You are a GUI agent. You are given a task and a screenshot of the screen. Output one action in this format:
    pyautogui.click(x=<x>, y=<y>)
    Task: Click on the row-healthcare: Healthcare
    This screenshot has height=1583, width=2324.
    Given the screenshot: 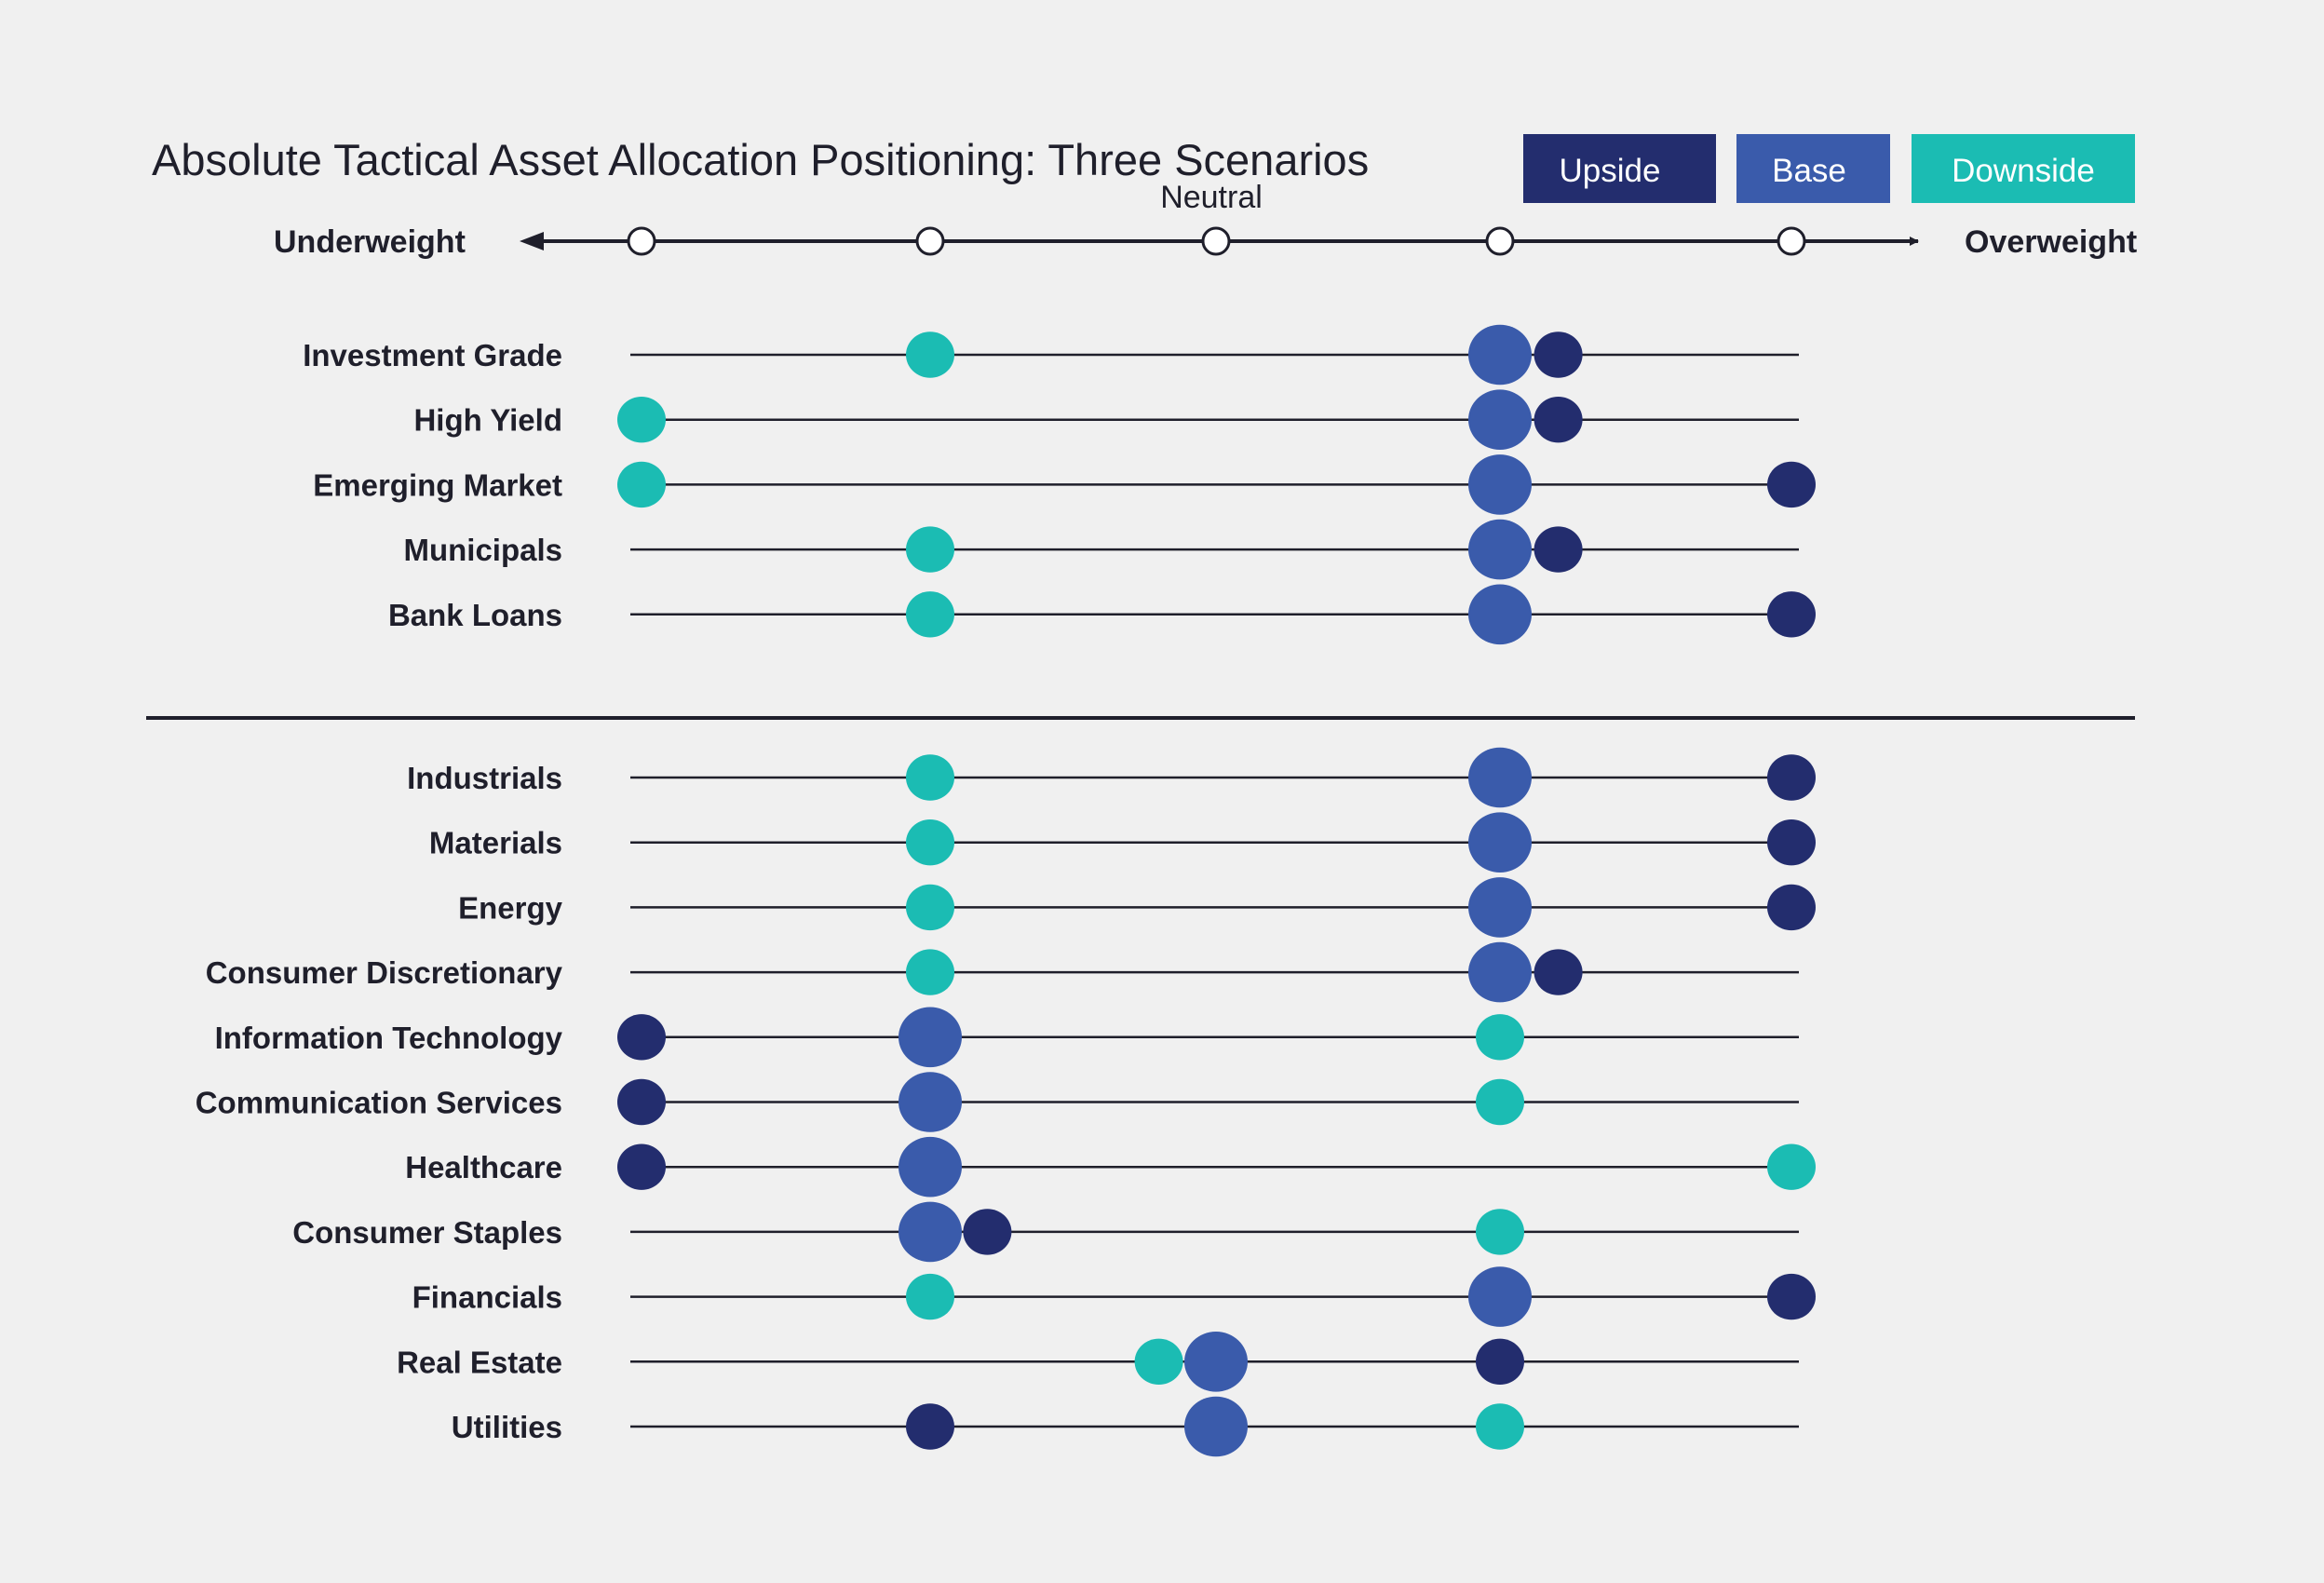 What is the action you would take?
    pyautogui.click(x=1111, y=1166)
    